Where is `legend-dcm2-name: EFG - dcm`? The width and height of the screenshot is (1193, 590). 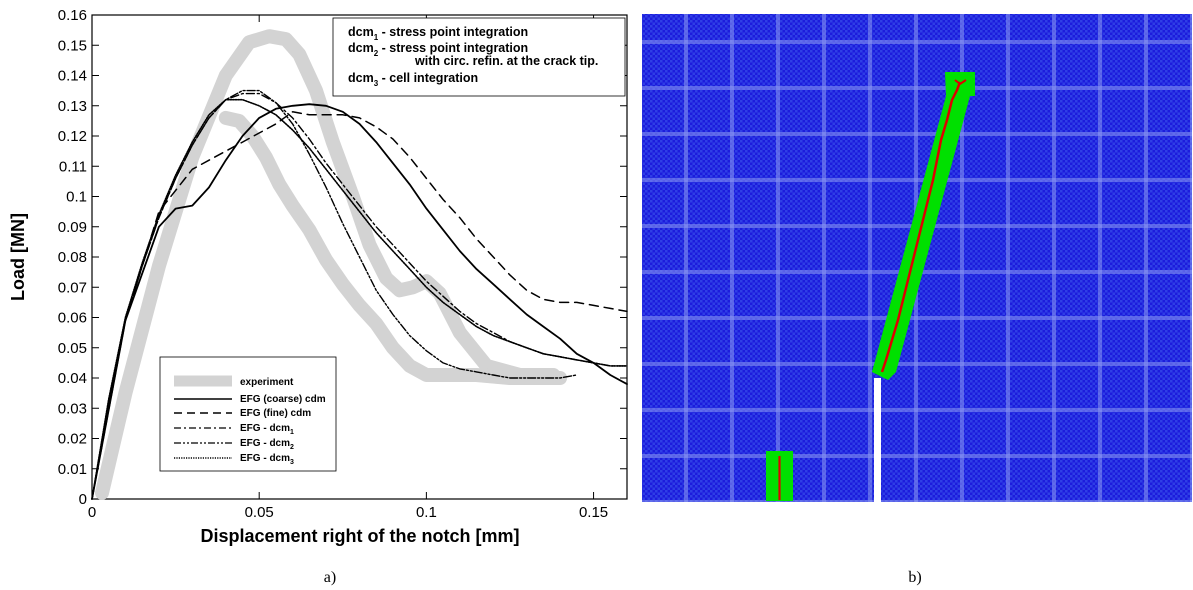
legend-dcm2-name: EFG - dcm is located at coordinates (265, 443).